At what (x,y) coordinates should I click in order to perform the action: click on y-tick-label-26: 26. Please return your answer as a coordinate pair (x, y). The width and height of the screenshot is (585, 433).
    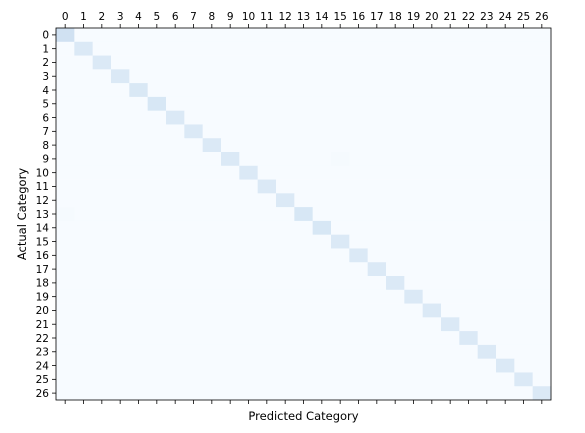
    Looking at the image, I should click on (43, 394).